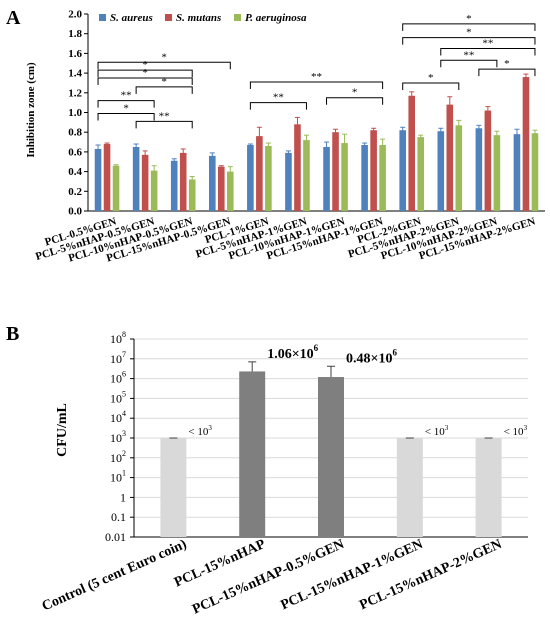 The image size is (550, 630). I want to click on x-category-label: PCL-15%nHAP-1%GEN, so click(352, 575).